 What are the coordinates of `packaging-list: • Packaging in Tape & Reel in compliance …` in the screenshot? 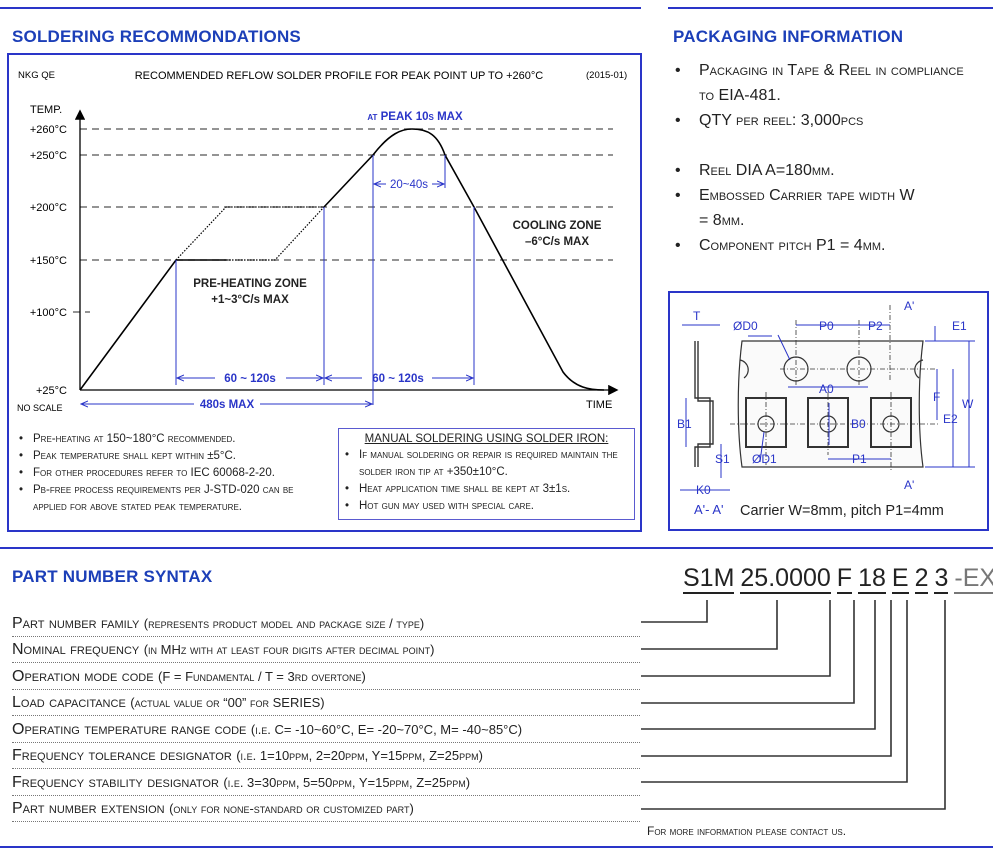 It's located at (823, 158).